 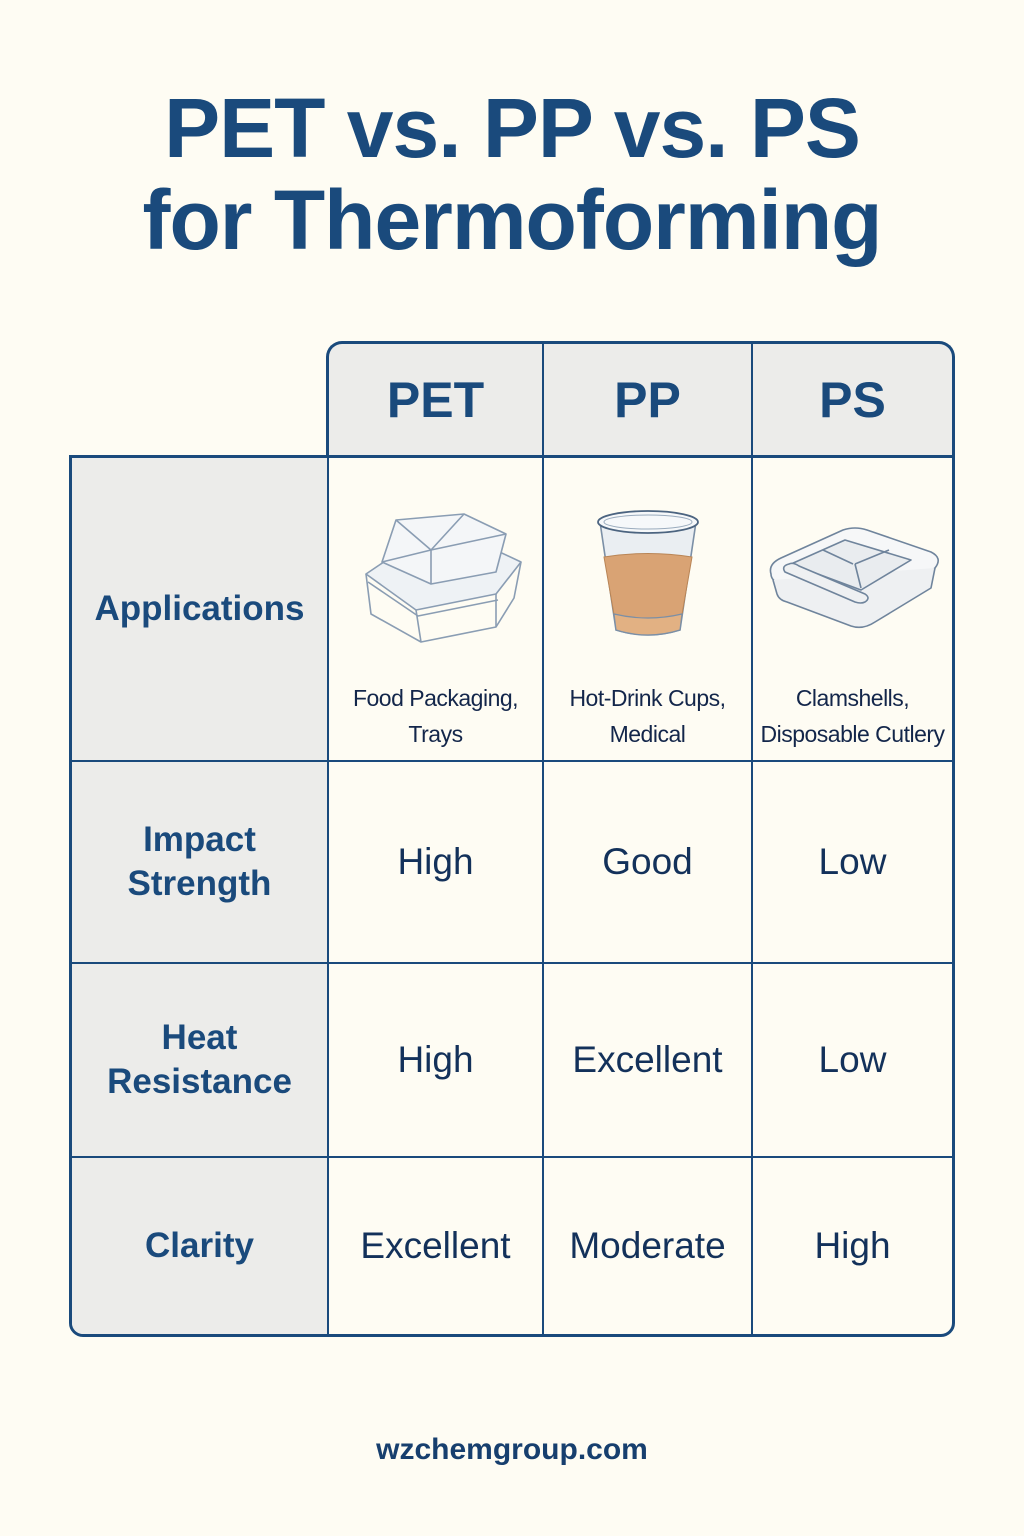 I want to click on title-line-2: for Thermoforming, so click(x=512, y=220).